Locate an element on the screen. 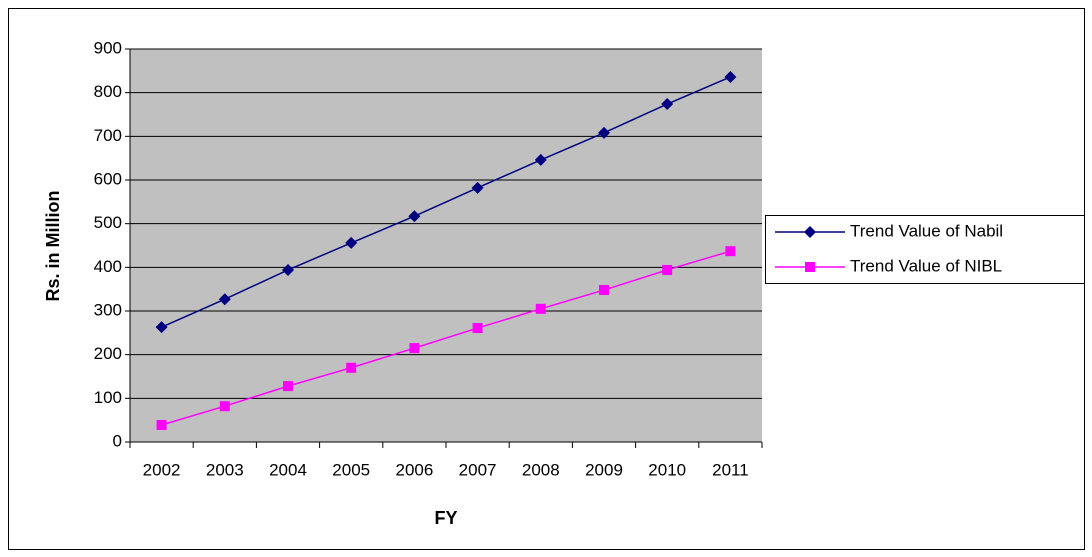 The height and width of the screenshot is (557, 1092). y-tick-label: 900 is located at coordinates (108, 47).